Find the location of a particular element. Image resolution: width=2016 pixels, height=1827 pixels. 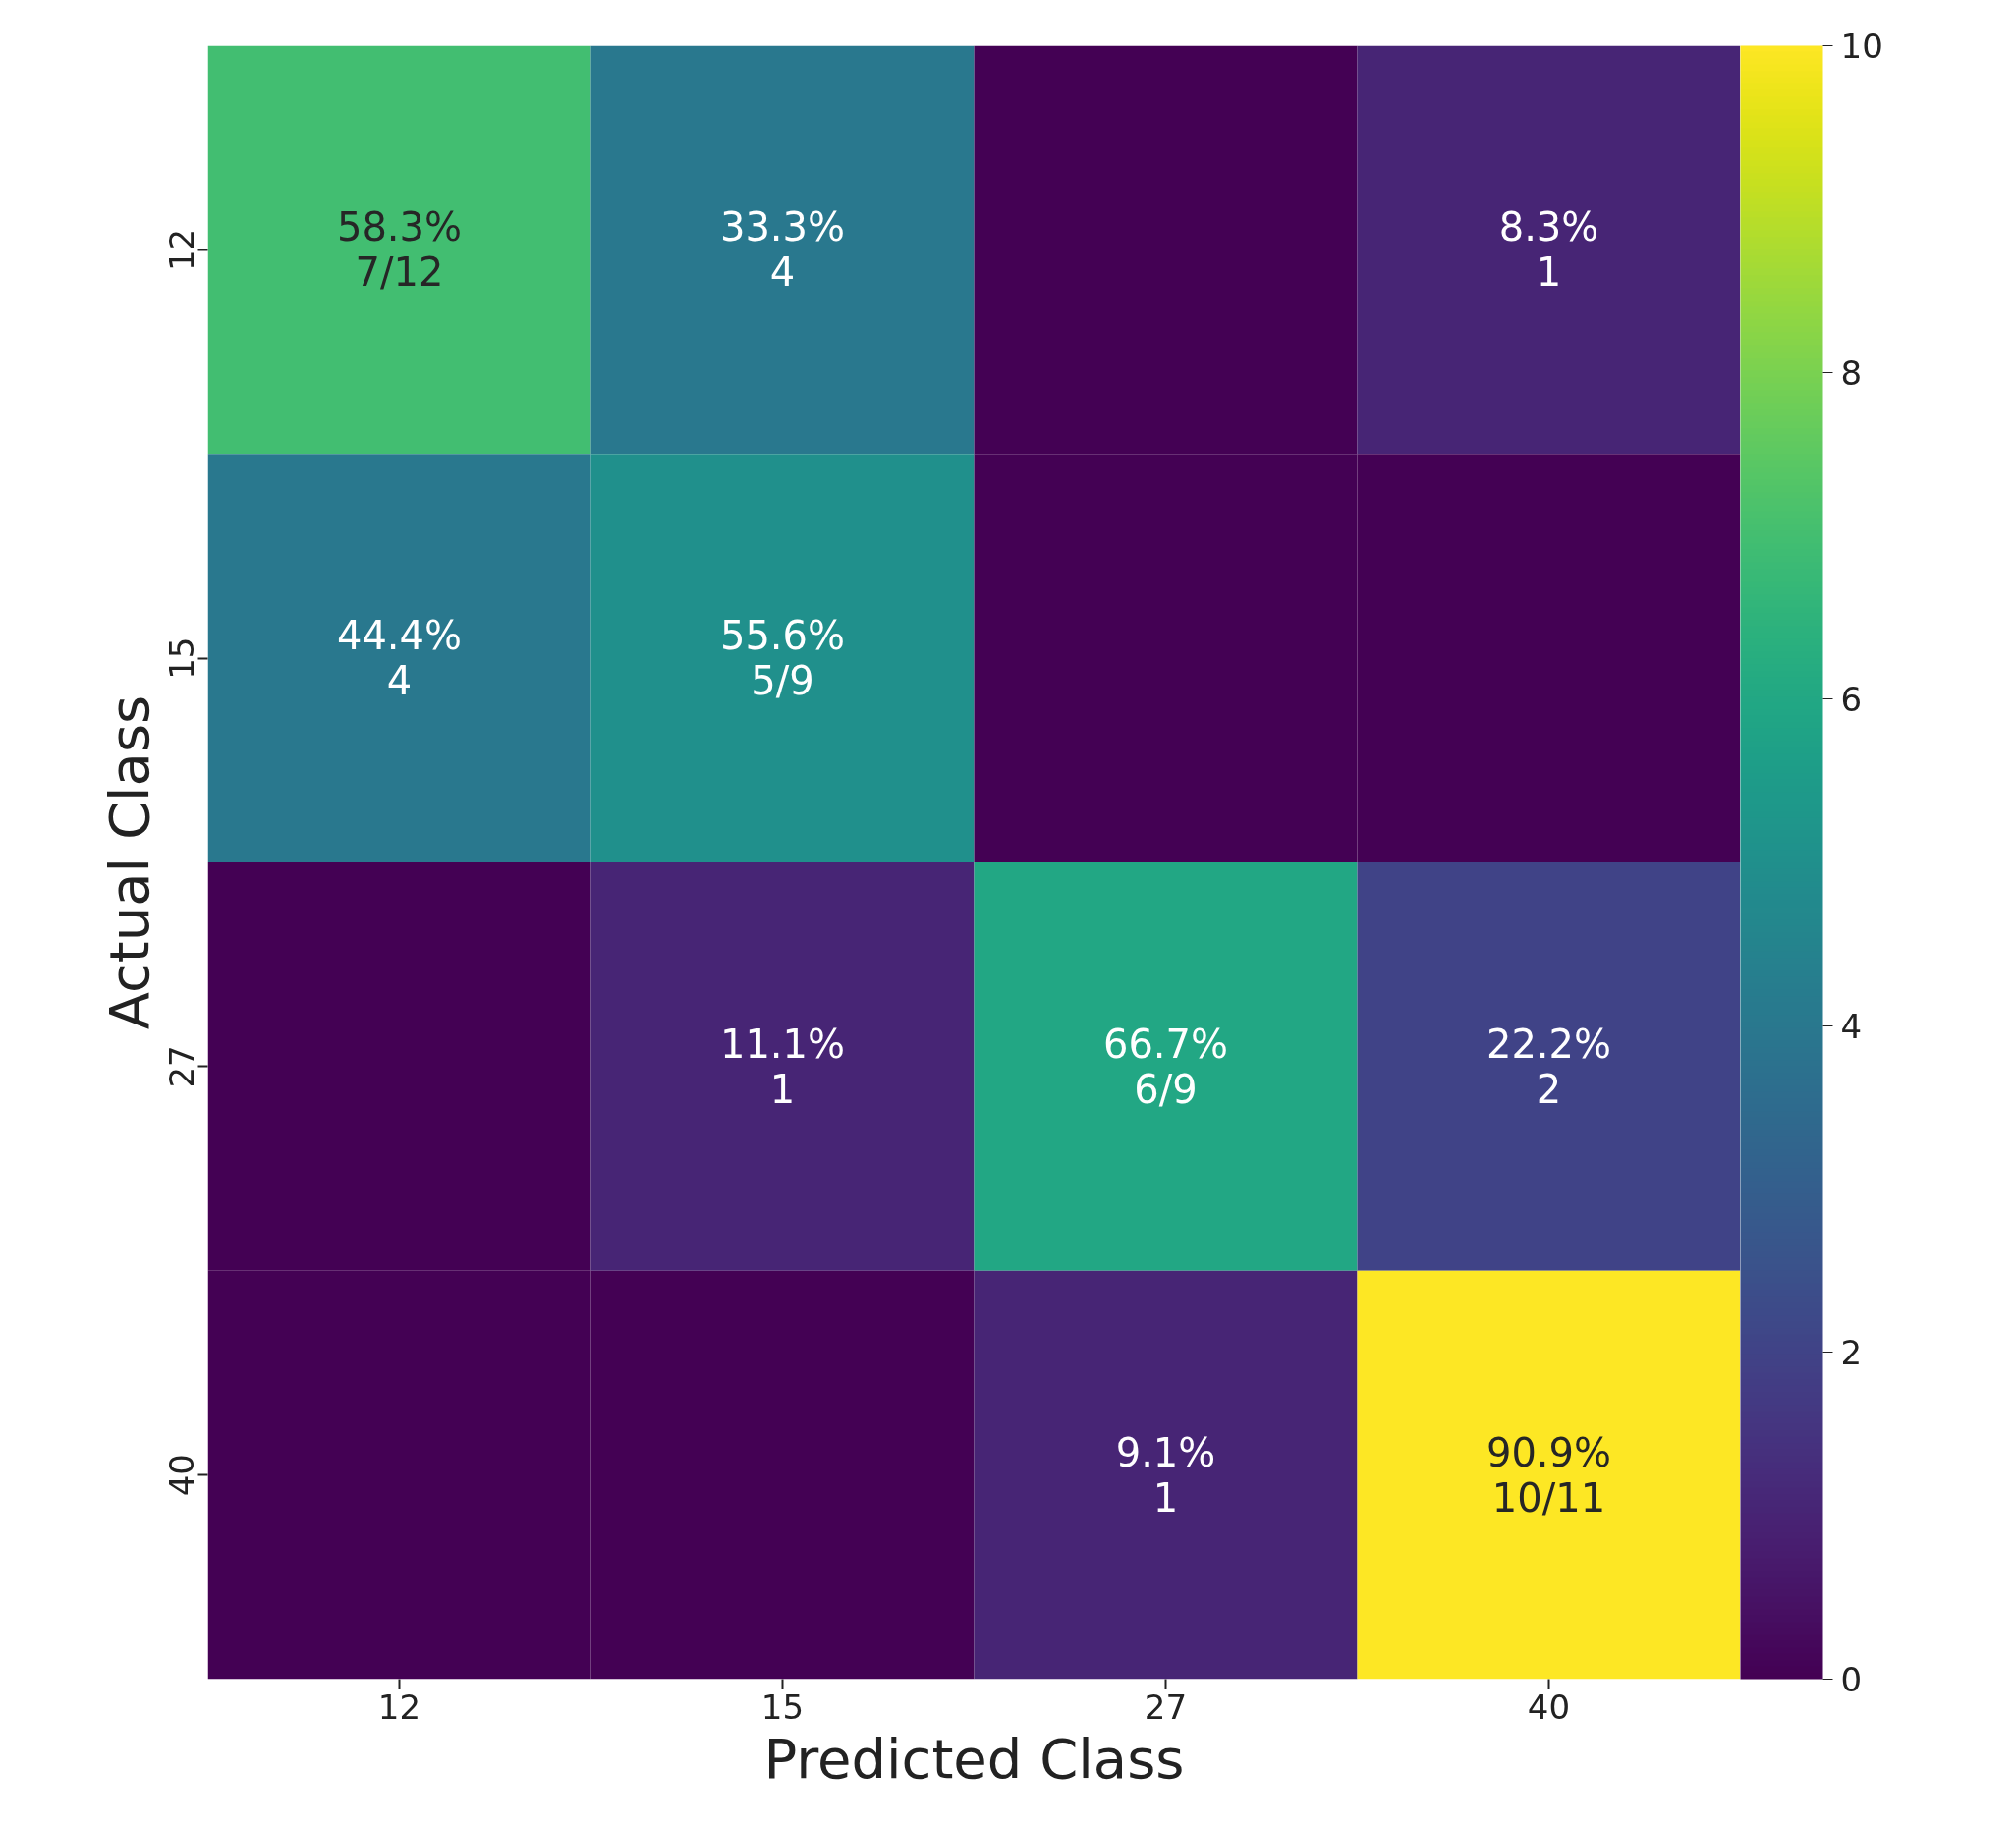

data-label: 8.3% 1 is located at coordinates (1548, 250).